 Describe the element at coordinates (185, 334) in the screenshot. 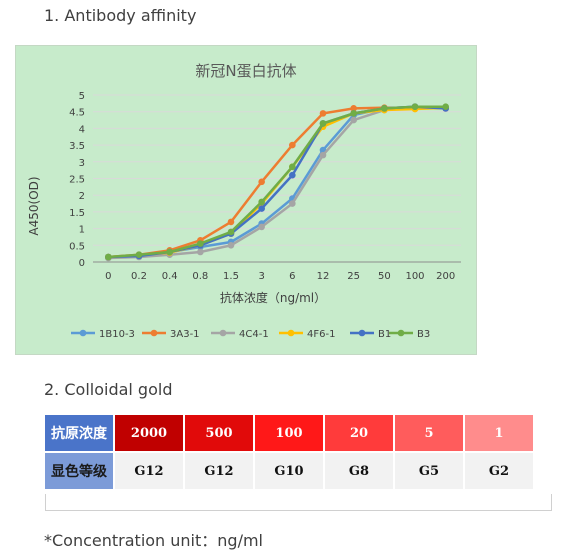

I see `legend-label: 3A3-1` at that location.